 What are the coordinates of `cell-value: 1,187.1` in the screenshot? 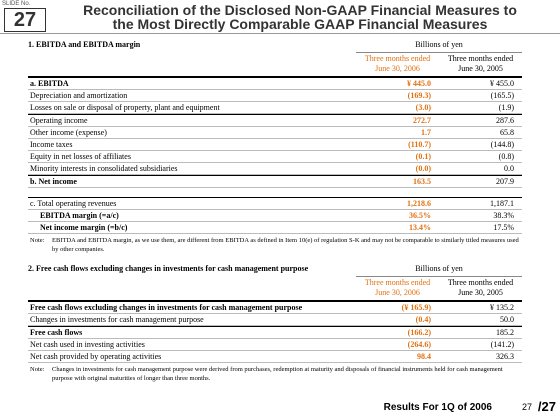 It's located at (502, 203).